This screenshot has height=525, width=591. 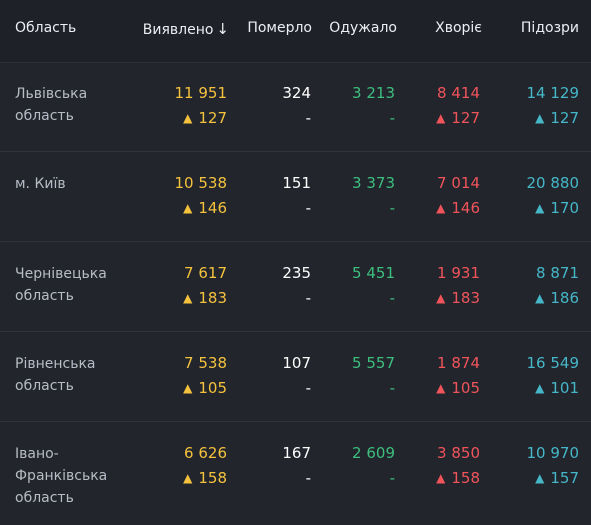 I want to click on region-name: Львівська область, so click(x=51, y=105).